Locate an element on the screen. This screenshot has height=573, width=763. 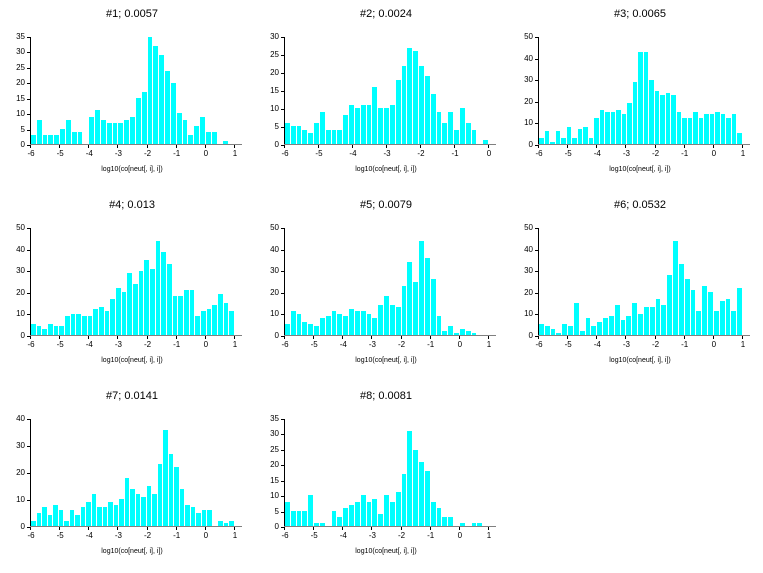
y-axis-tick-label: 0 is located at coordinates (22, 335).